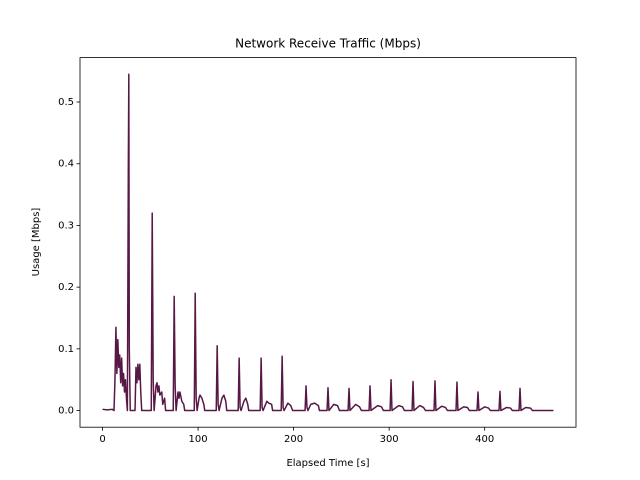  Describe the element at coordinates (66, 164) in the screenshot. I see `y-tick-label: 0.4` at that location.